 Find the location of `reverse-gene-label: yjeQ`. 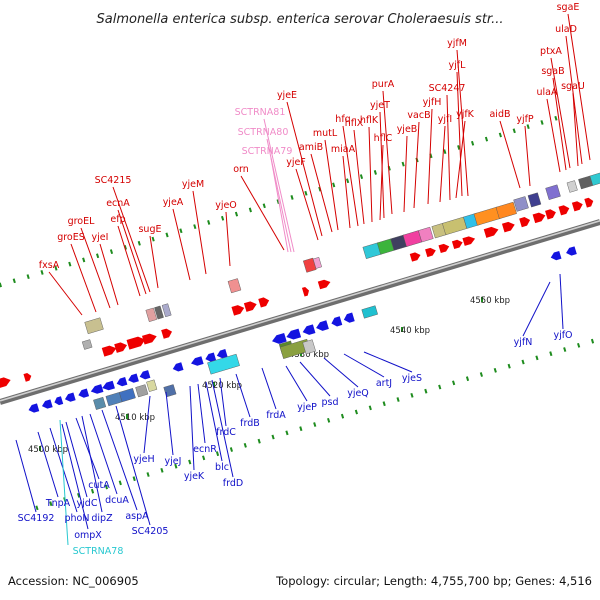

reverse-gene-label: yjeQ is located at coordinates (358, 393).